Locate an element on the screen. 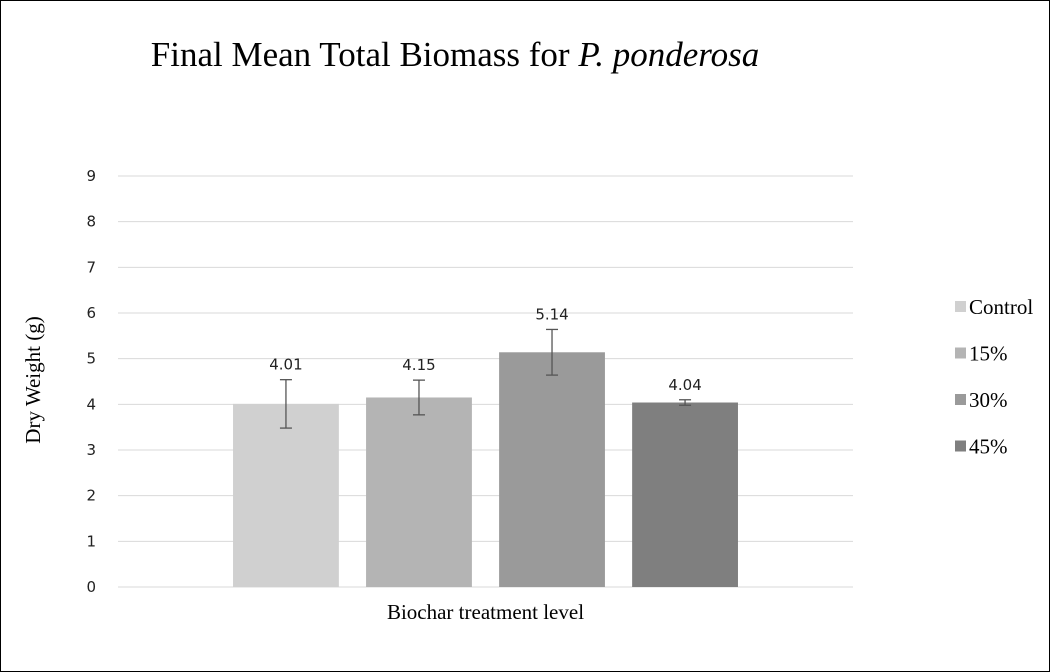  title-italic: P. ponderosa is located at coordinates (668, 54).